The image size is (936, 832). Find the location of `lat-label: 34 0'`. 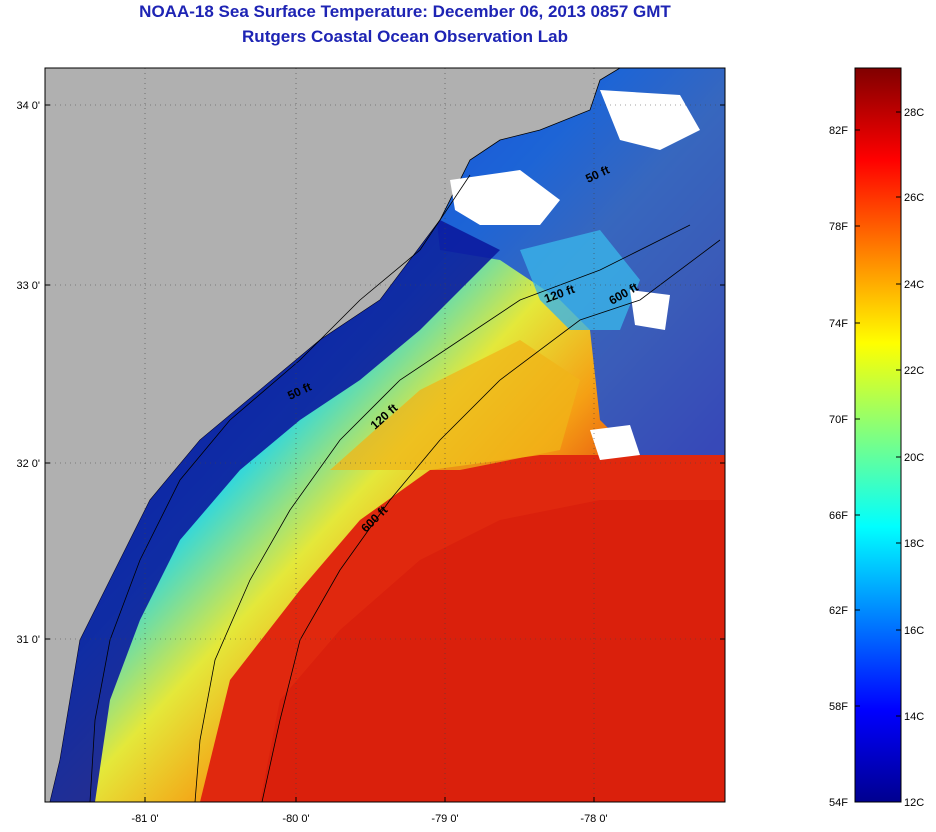

lat-label: 34 0' is located at coordinates (28, 106).